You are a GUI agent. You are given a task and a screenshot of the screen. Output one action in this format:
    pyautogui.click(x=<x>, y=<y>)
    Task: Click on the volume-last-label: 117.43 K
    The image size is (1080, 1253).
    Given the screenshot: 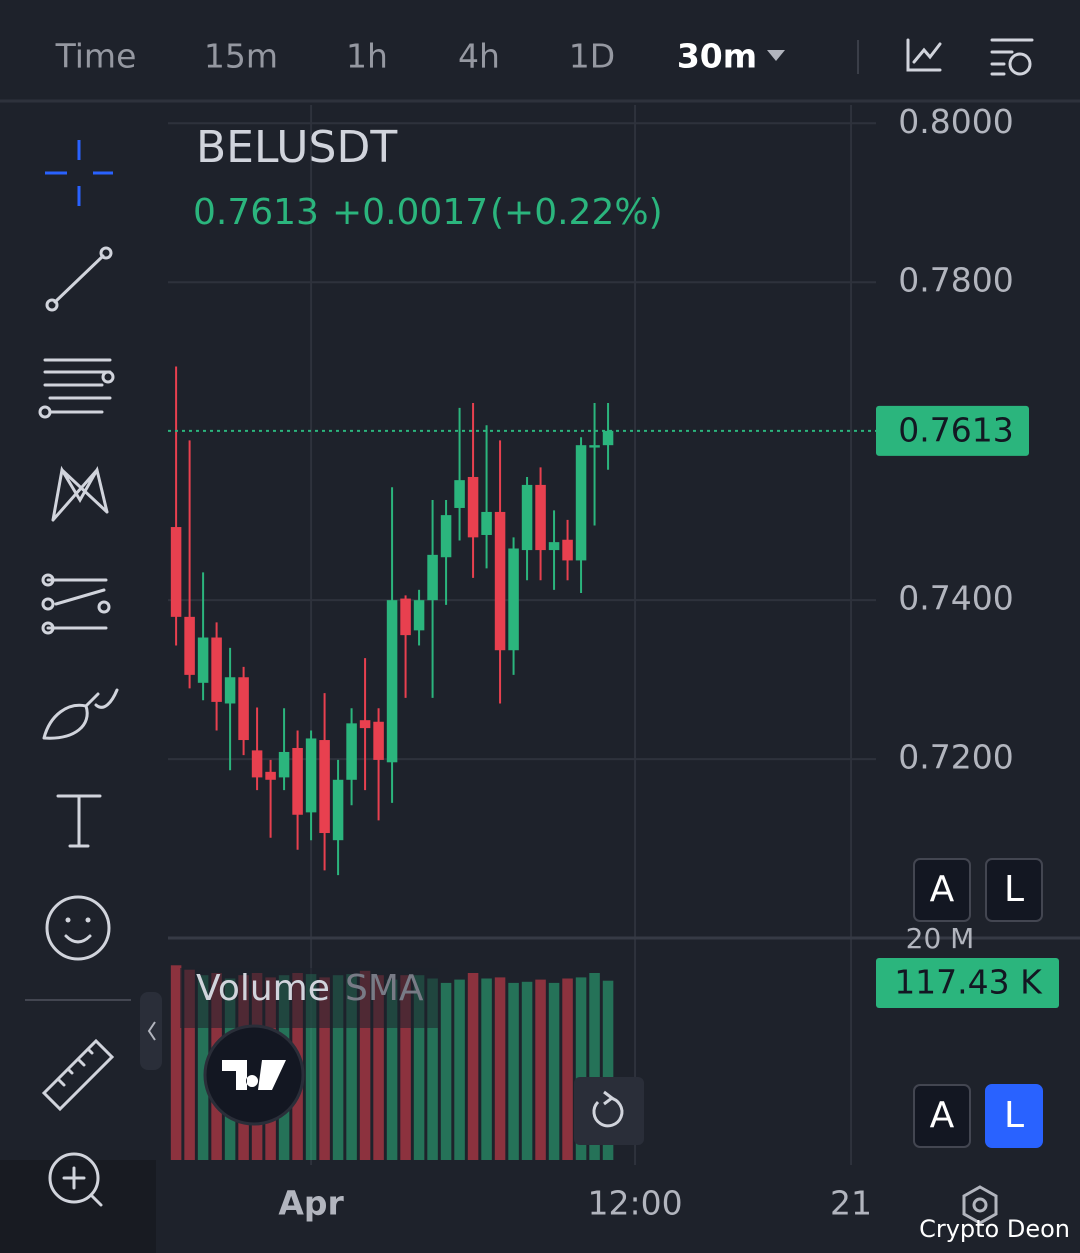 What is the action you would take?
    pyautogui.click(x=968, y=982)
    